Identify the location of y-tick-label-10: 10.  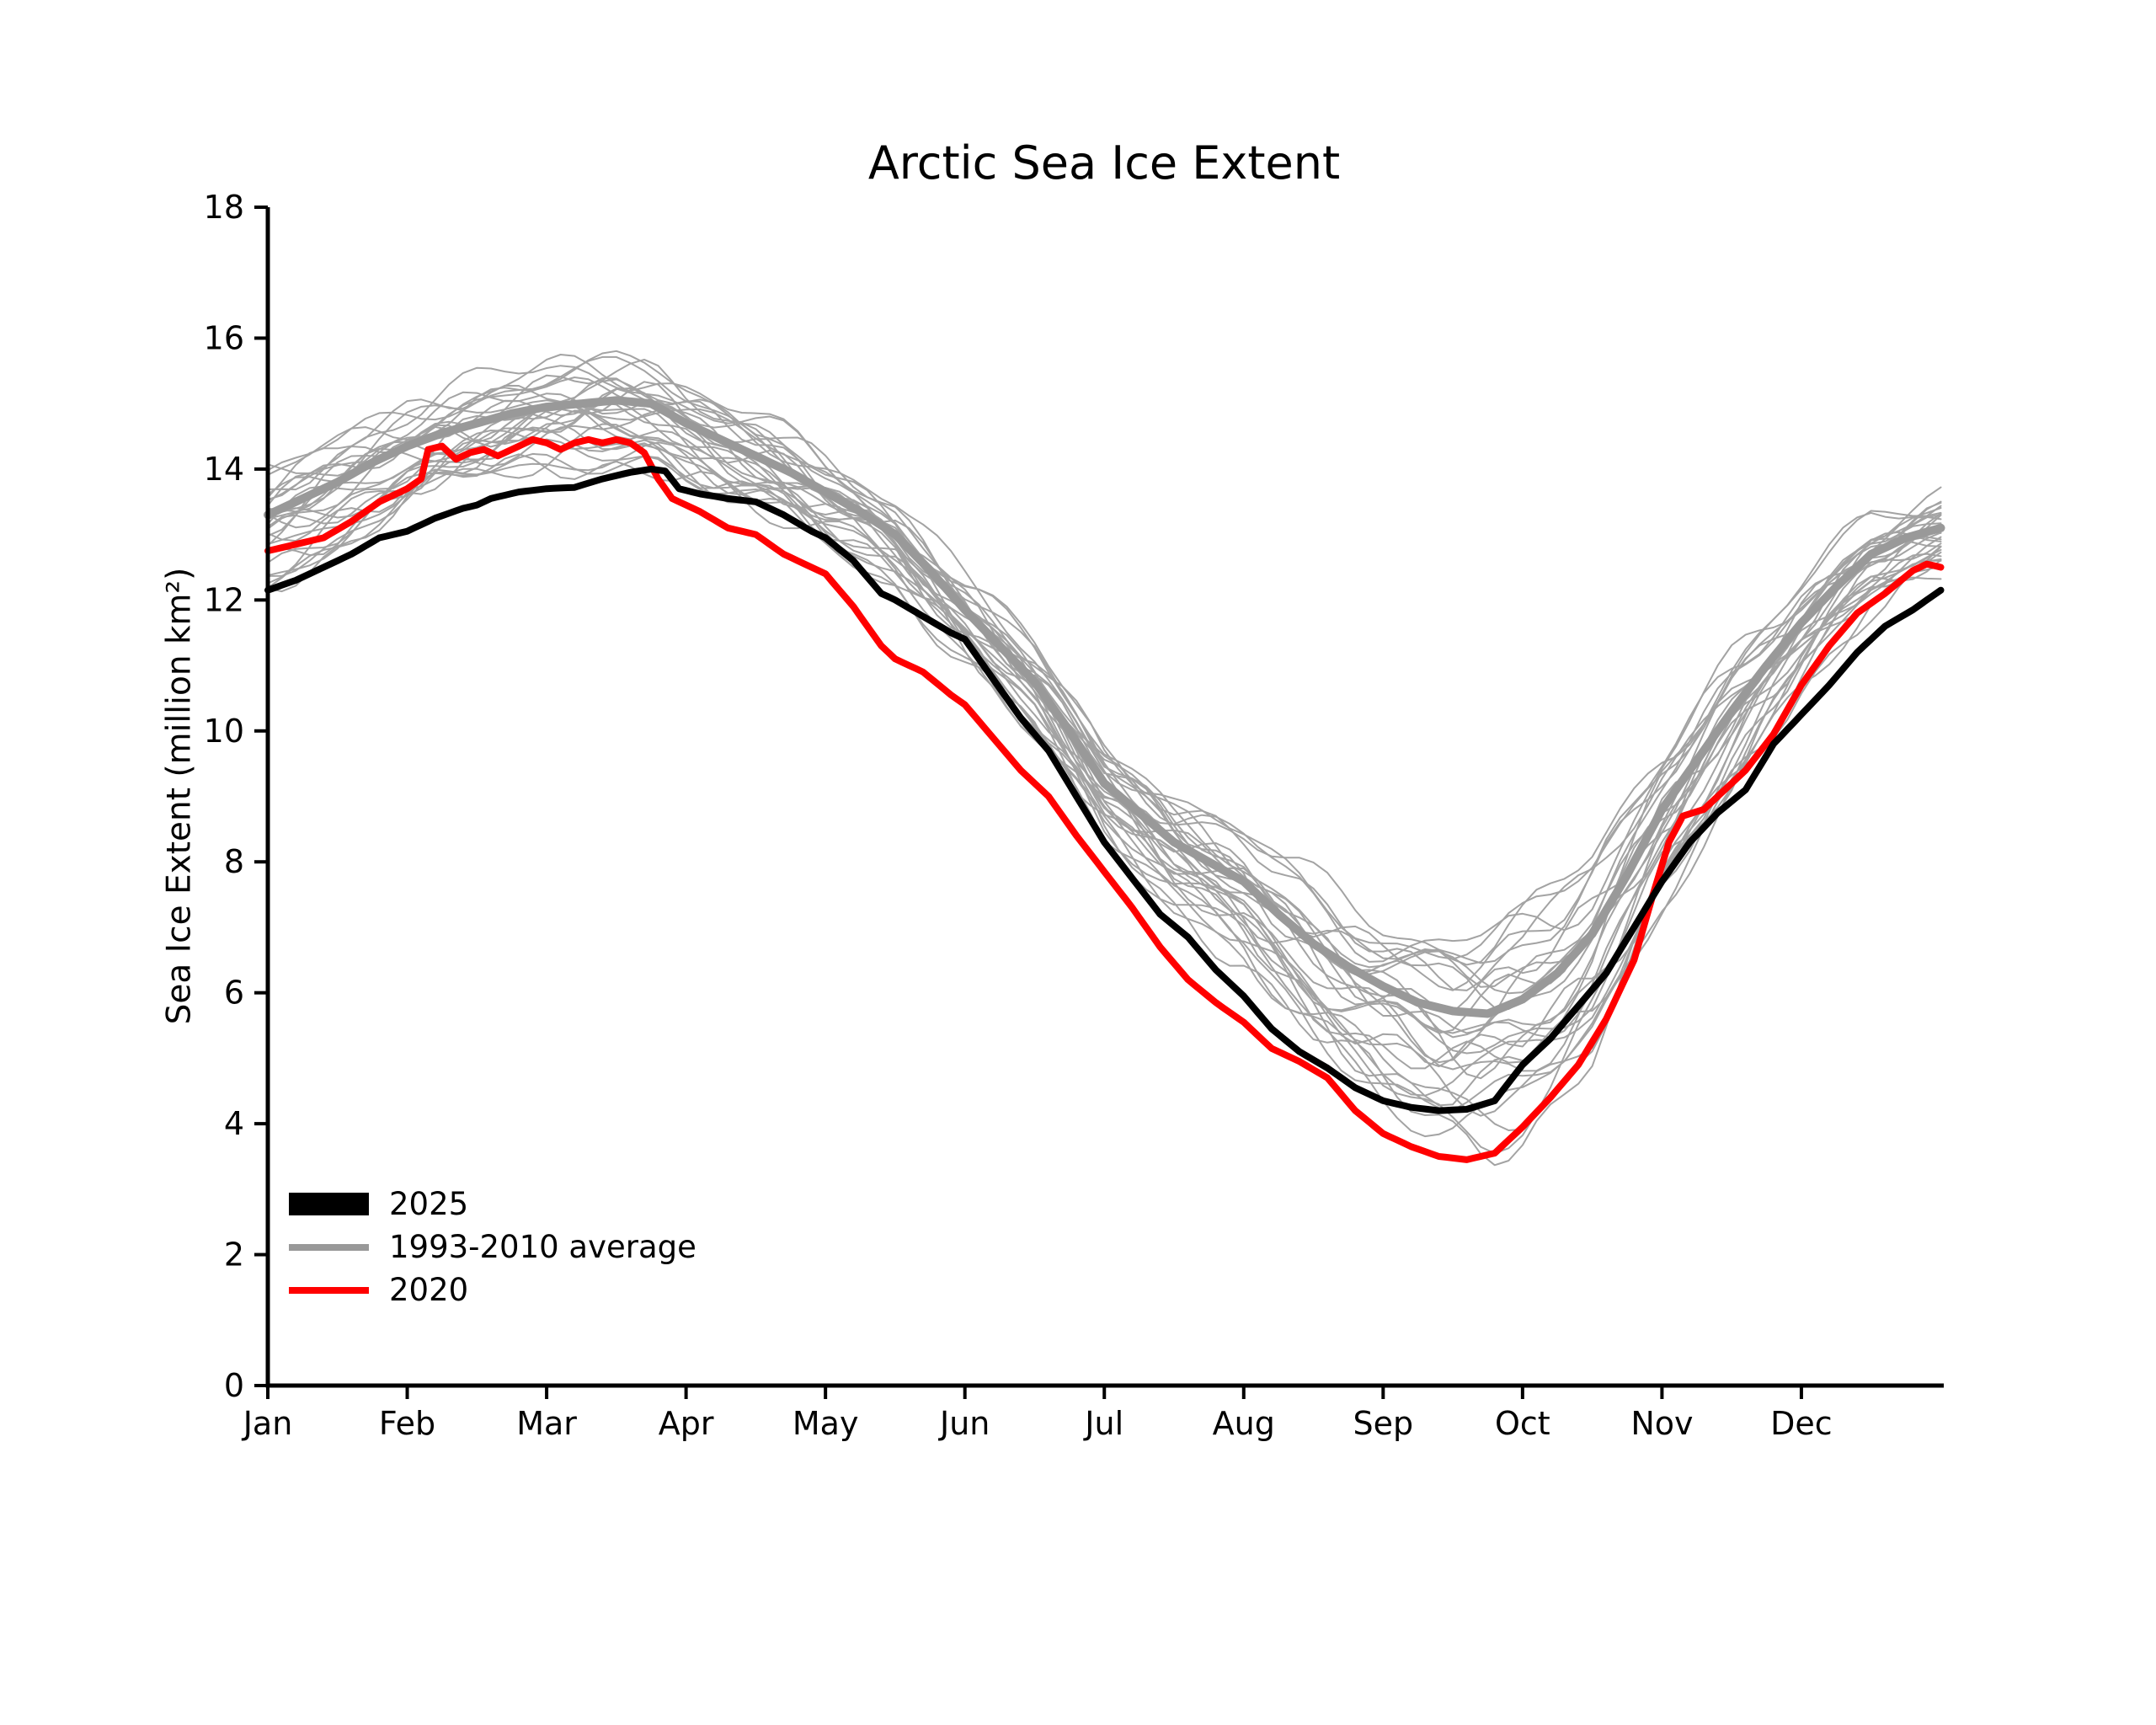
(224, 731).